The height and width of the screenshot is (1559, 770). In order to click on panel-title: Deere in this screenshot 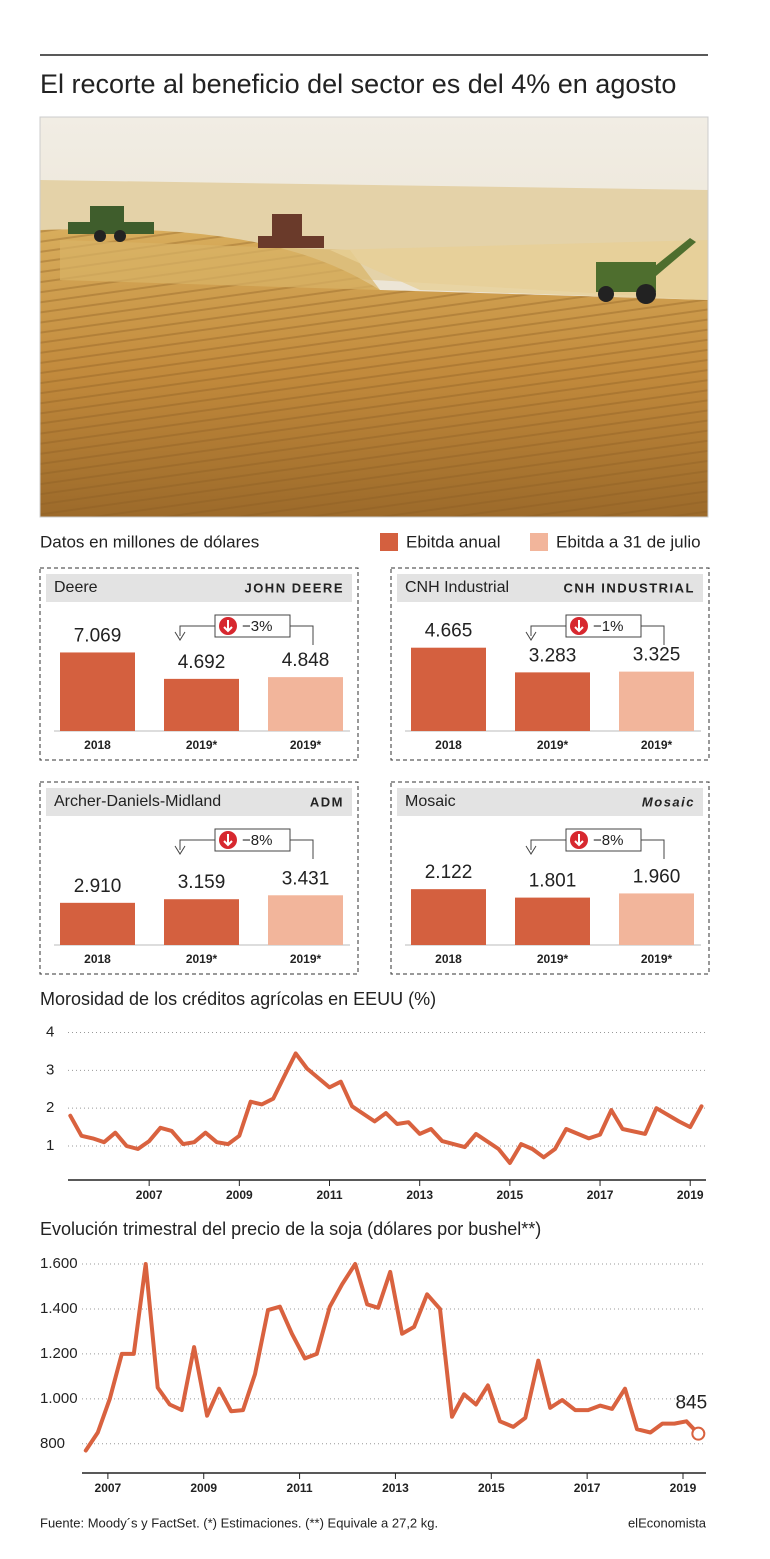, I will do `click(76, 587)`.